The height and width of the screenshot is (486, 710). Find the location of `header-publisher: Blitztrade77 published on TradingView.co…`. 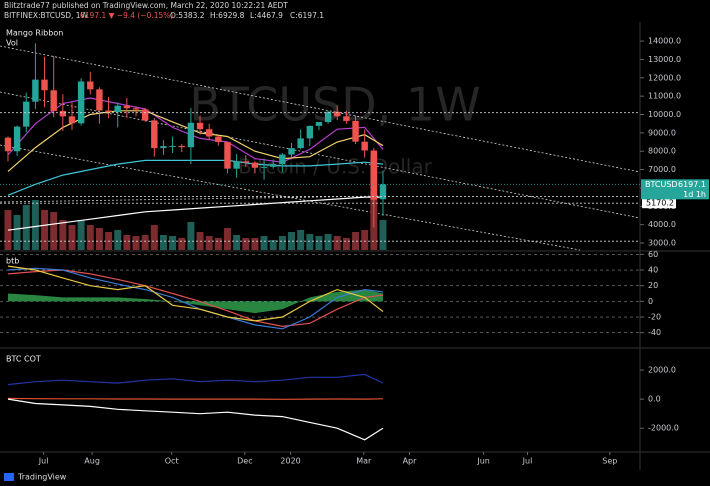

header-publisher: Blitztrade77 published on TradingView.co… is located at coordinates (146, 5).